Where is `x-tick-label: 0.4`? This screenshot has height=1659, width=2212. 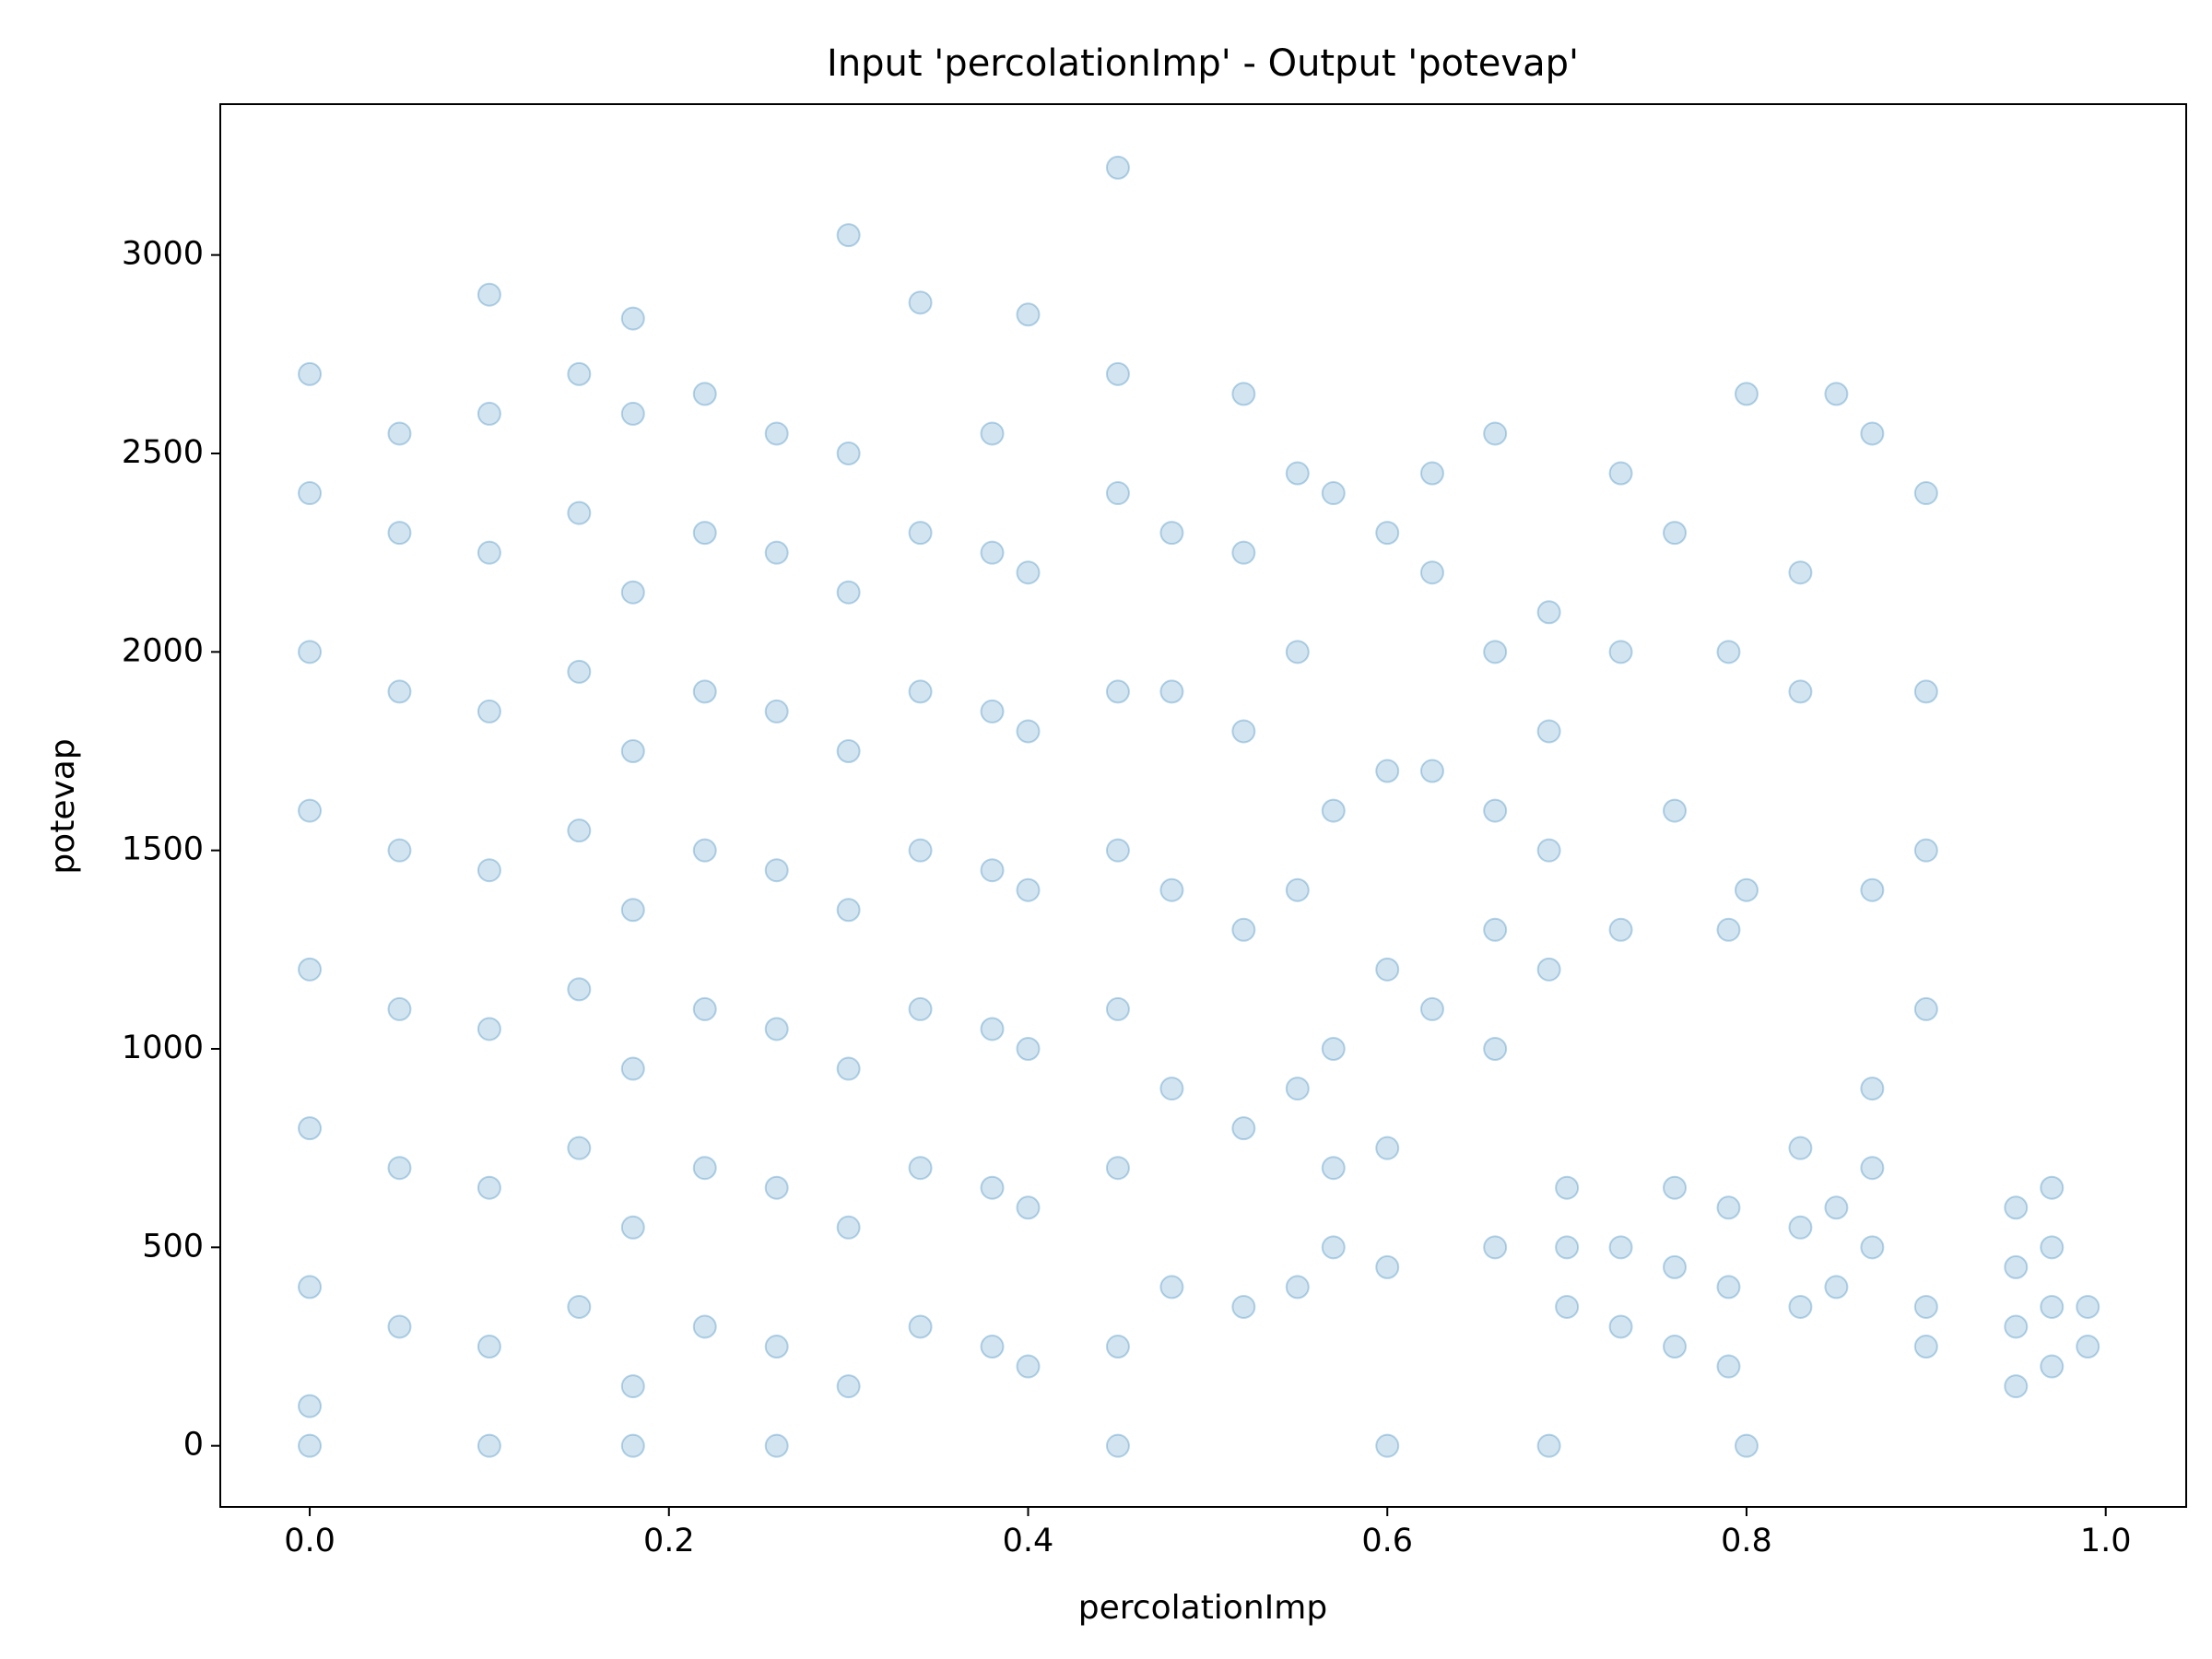
x-tick-label: 0.4 is located at coordinates (1028, 1541).